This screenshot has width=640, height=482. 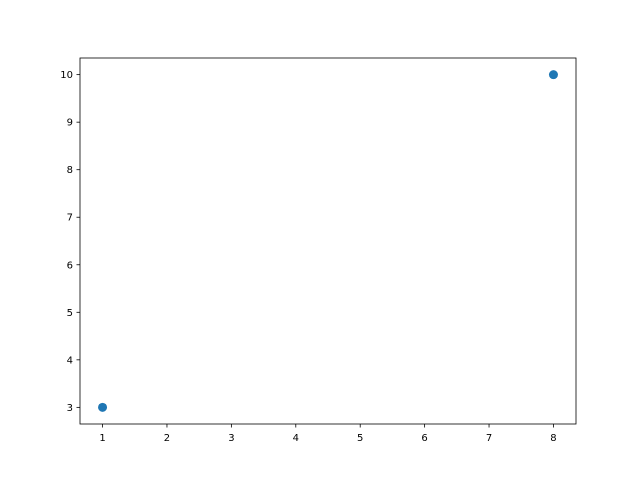 I want to click on x-tick-label: 8, so click(x=553, y=438).